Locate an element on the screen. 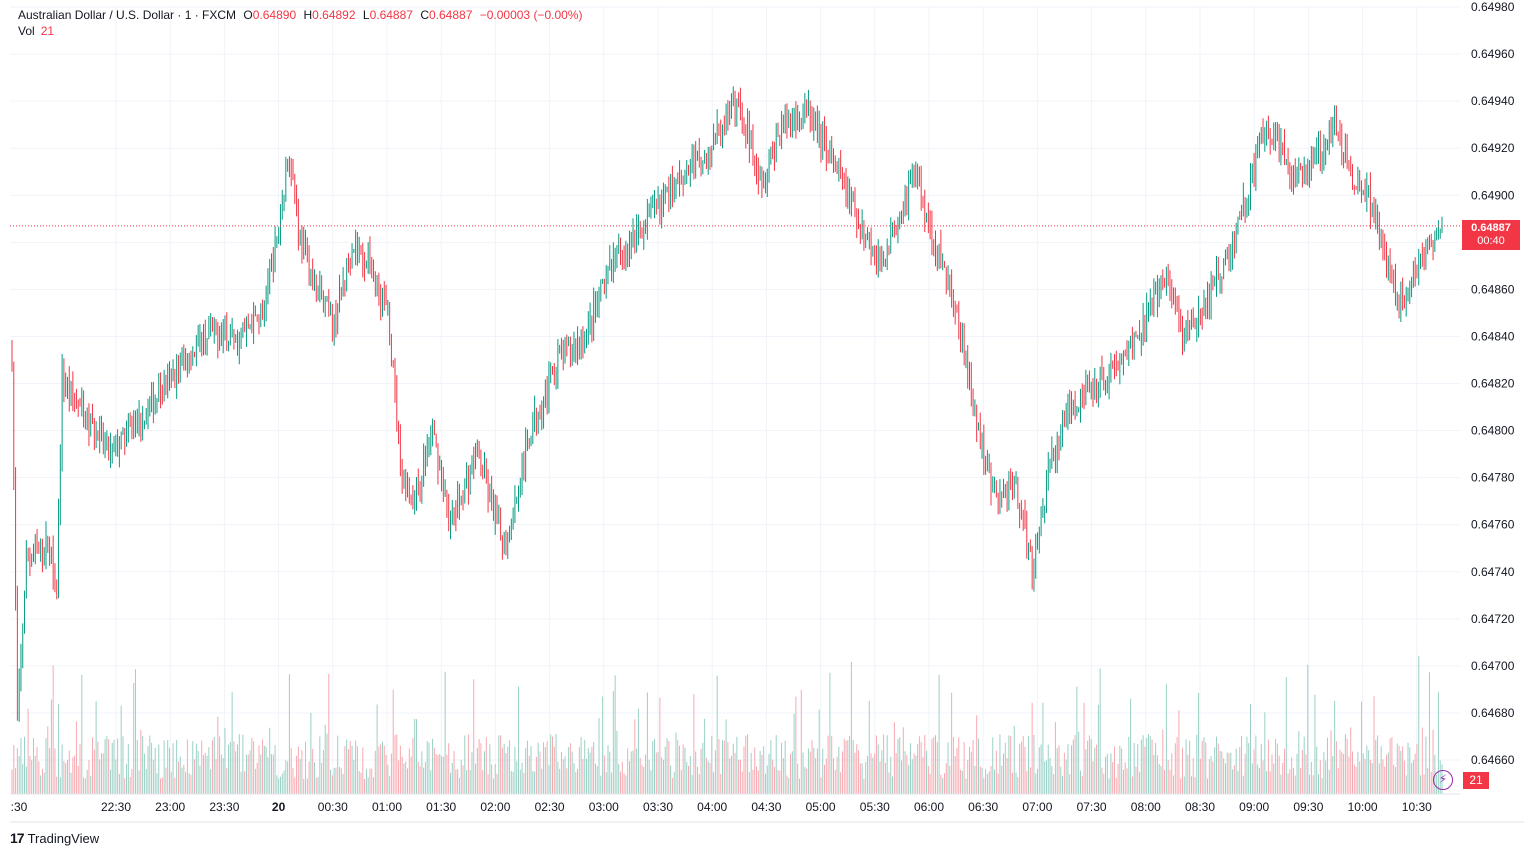  bar-countdown: 00:40 is located at coordinates (1491, 241).